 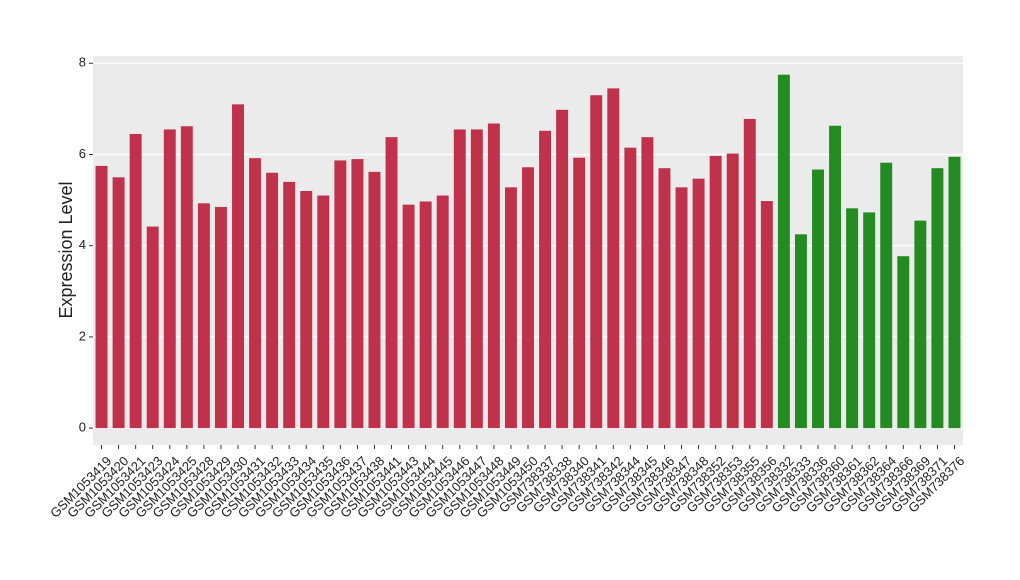 What do you see at coordinates (82, 244) in the screenshot?
I see `y-tick-label: 4` at bounding box center [82, 244].